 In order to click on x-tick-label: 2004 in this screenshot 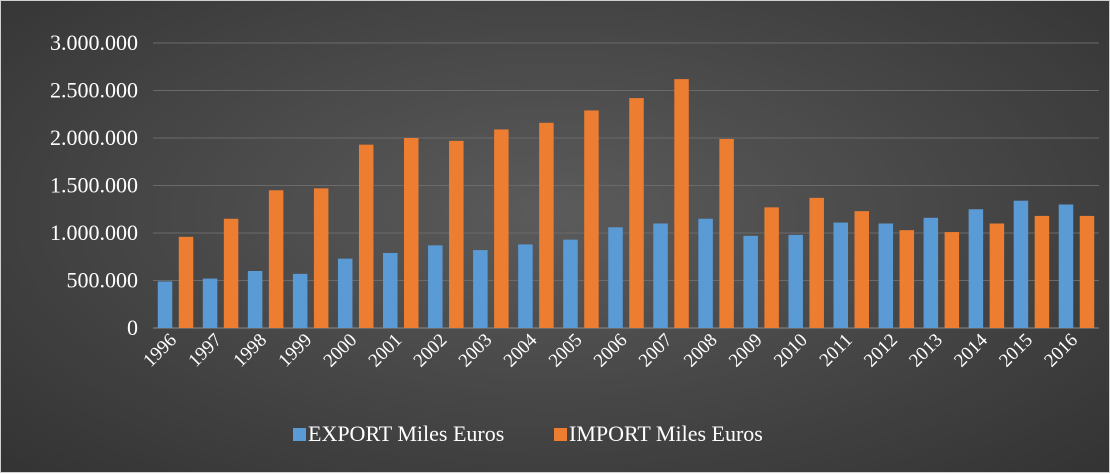, I will do `click(521, 350)`.